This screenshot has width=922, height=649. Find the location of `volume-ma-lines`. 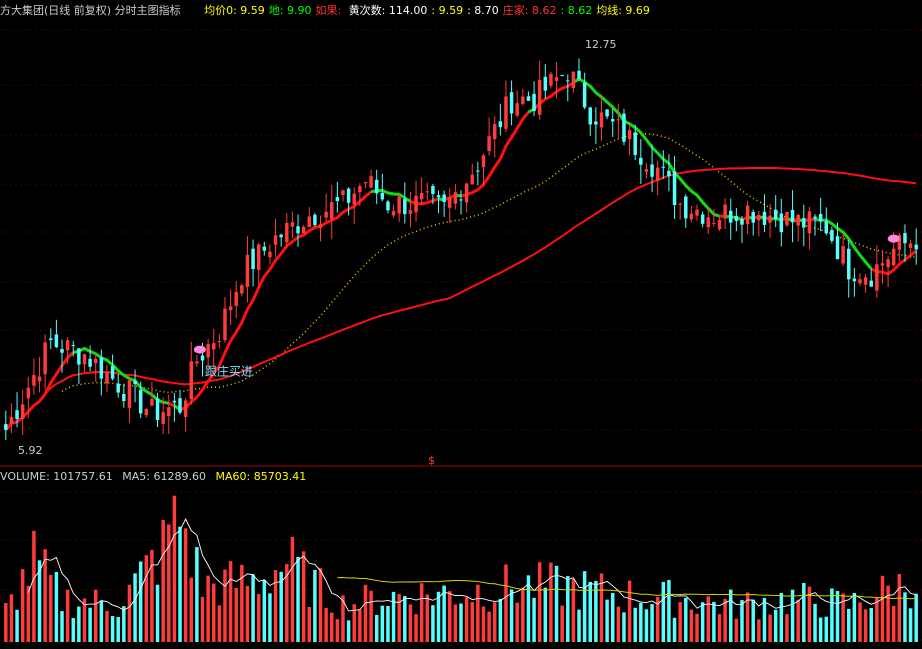

volume-ma-lines is located at coordinates (472, 565).